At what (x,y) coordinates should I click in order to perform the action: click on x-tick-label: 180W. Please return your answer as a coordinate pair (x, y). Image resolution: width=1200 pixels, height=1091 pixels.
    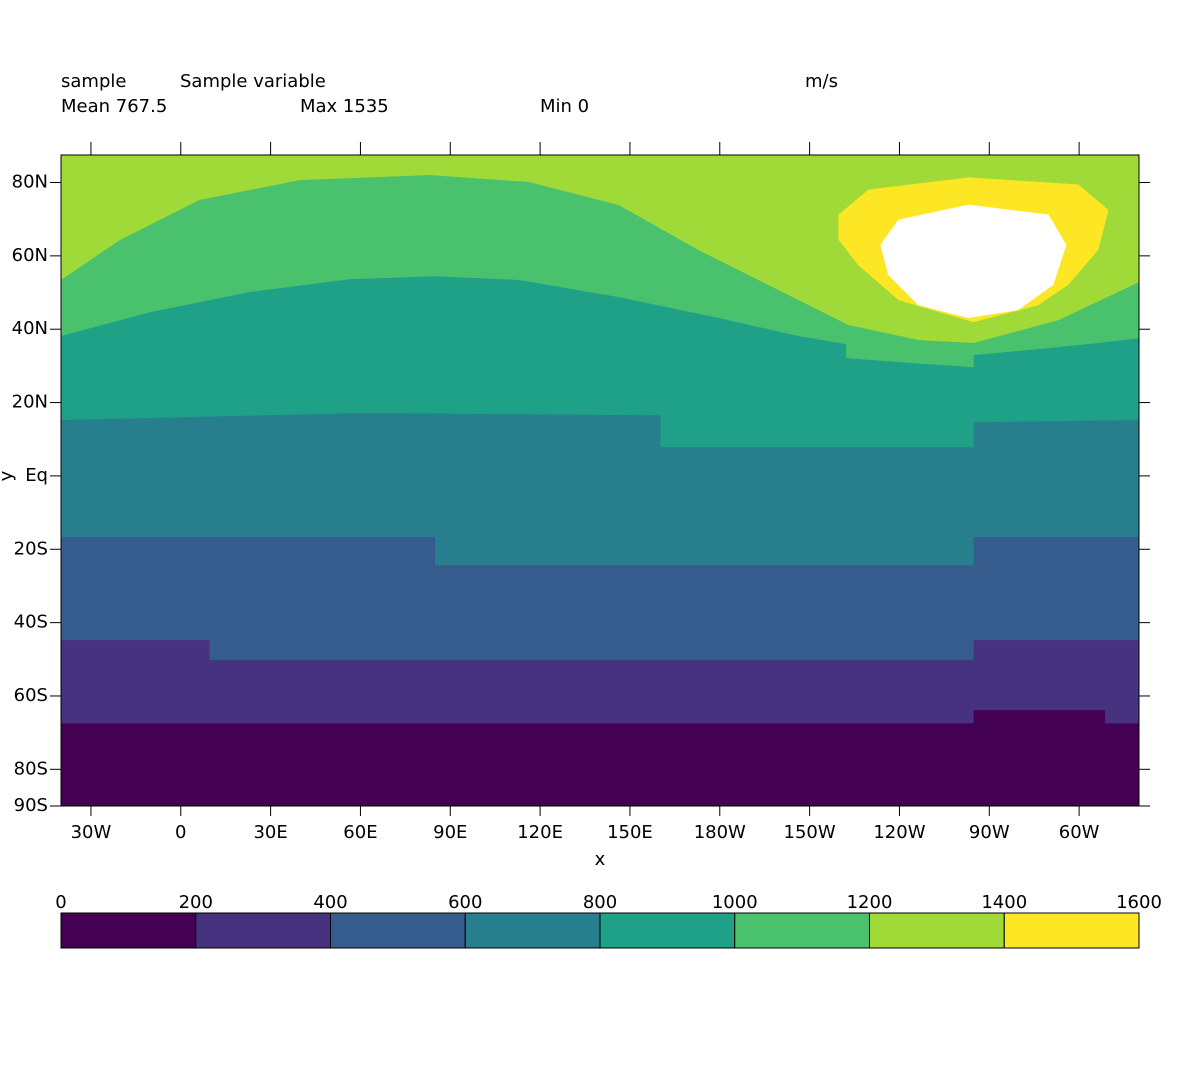
    Looking at the image, I should click on (720, 832).